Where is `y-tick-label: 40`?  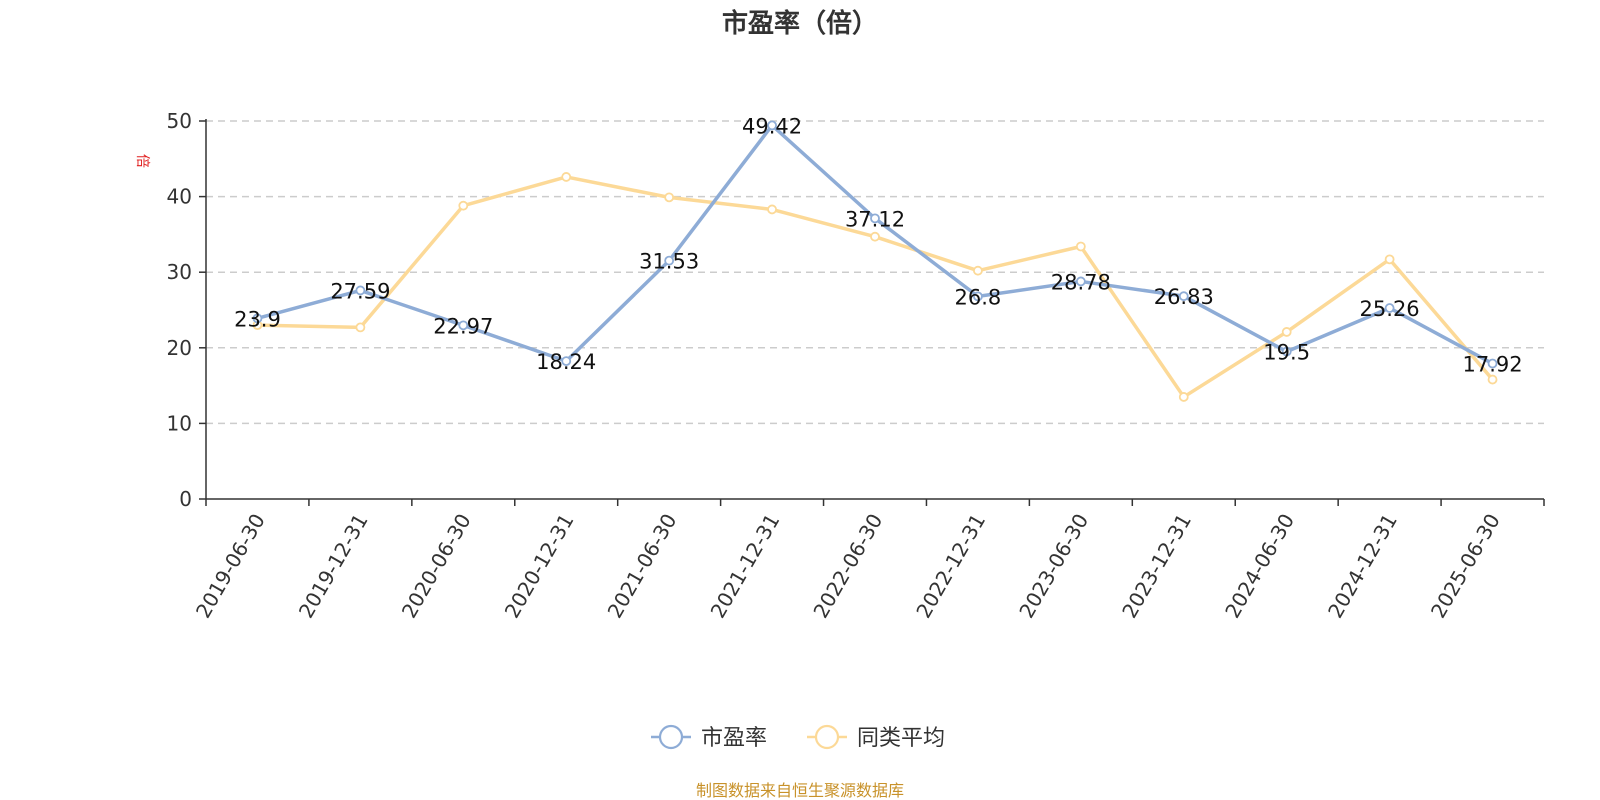 y-tick-label: 40 is located at coordinates (179, 197).